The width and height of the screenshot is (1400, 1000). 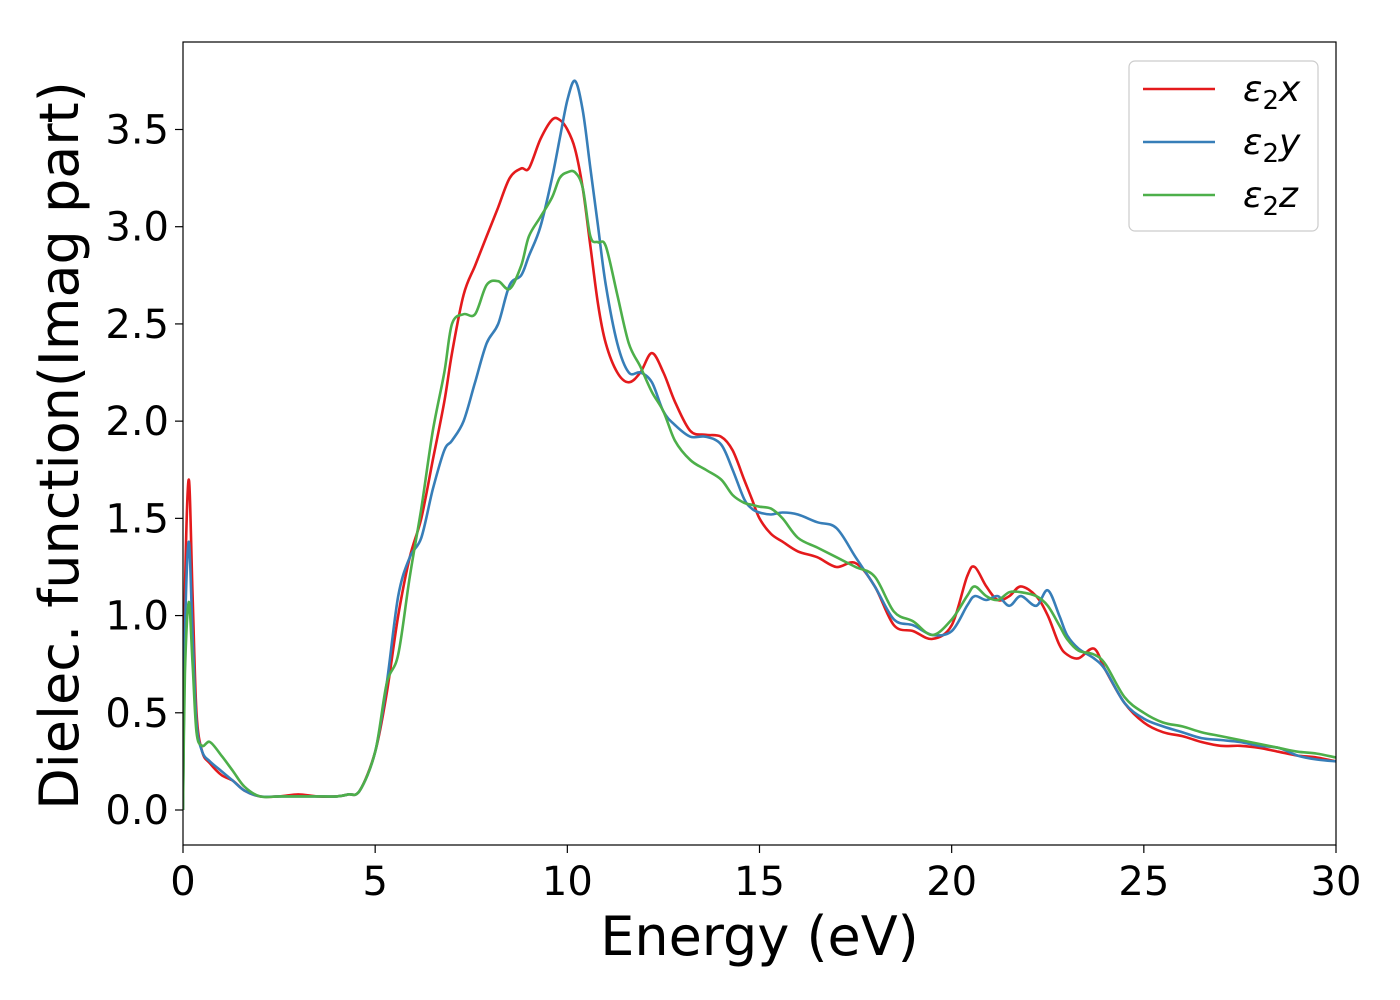 I want to click on x-tick-label: 15, so click(x=759, y=882).